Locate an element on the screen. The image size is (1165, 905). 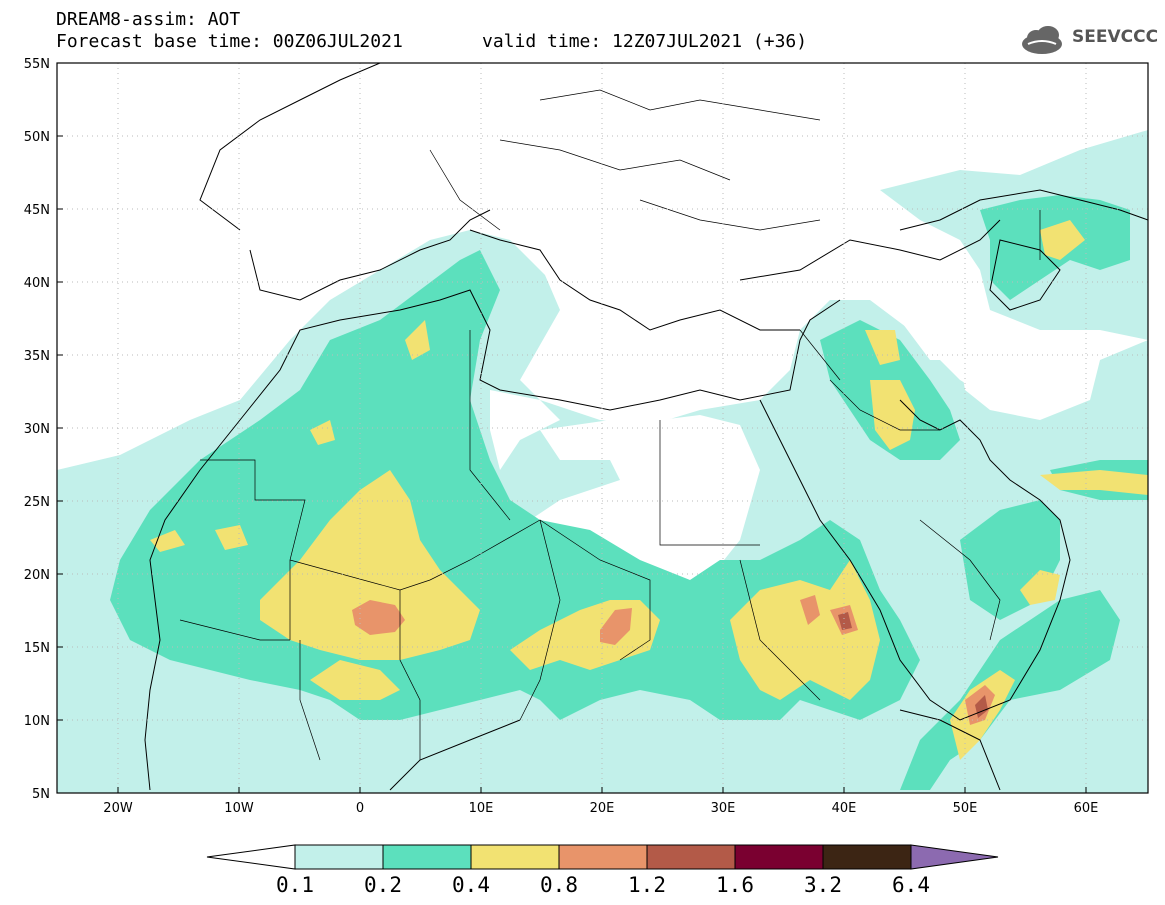
lon-label: 10W is located at coordinates (239, 808).